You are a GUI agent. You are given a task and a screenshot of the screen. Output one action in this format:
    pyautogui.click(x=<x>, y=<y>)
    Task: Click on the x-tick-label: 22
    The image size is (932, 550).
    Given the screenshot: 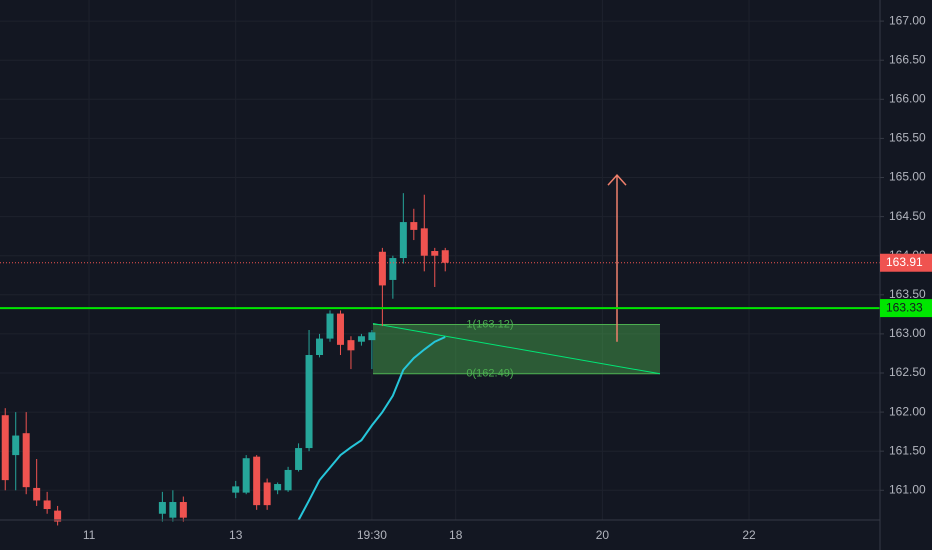 What is the action you would take?
    pyautogui.click(x=749, y=535)
    